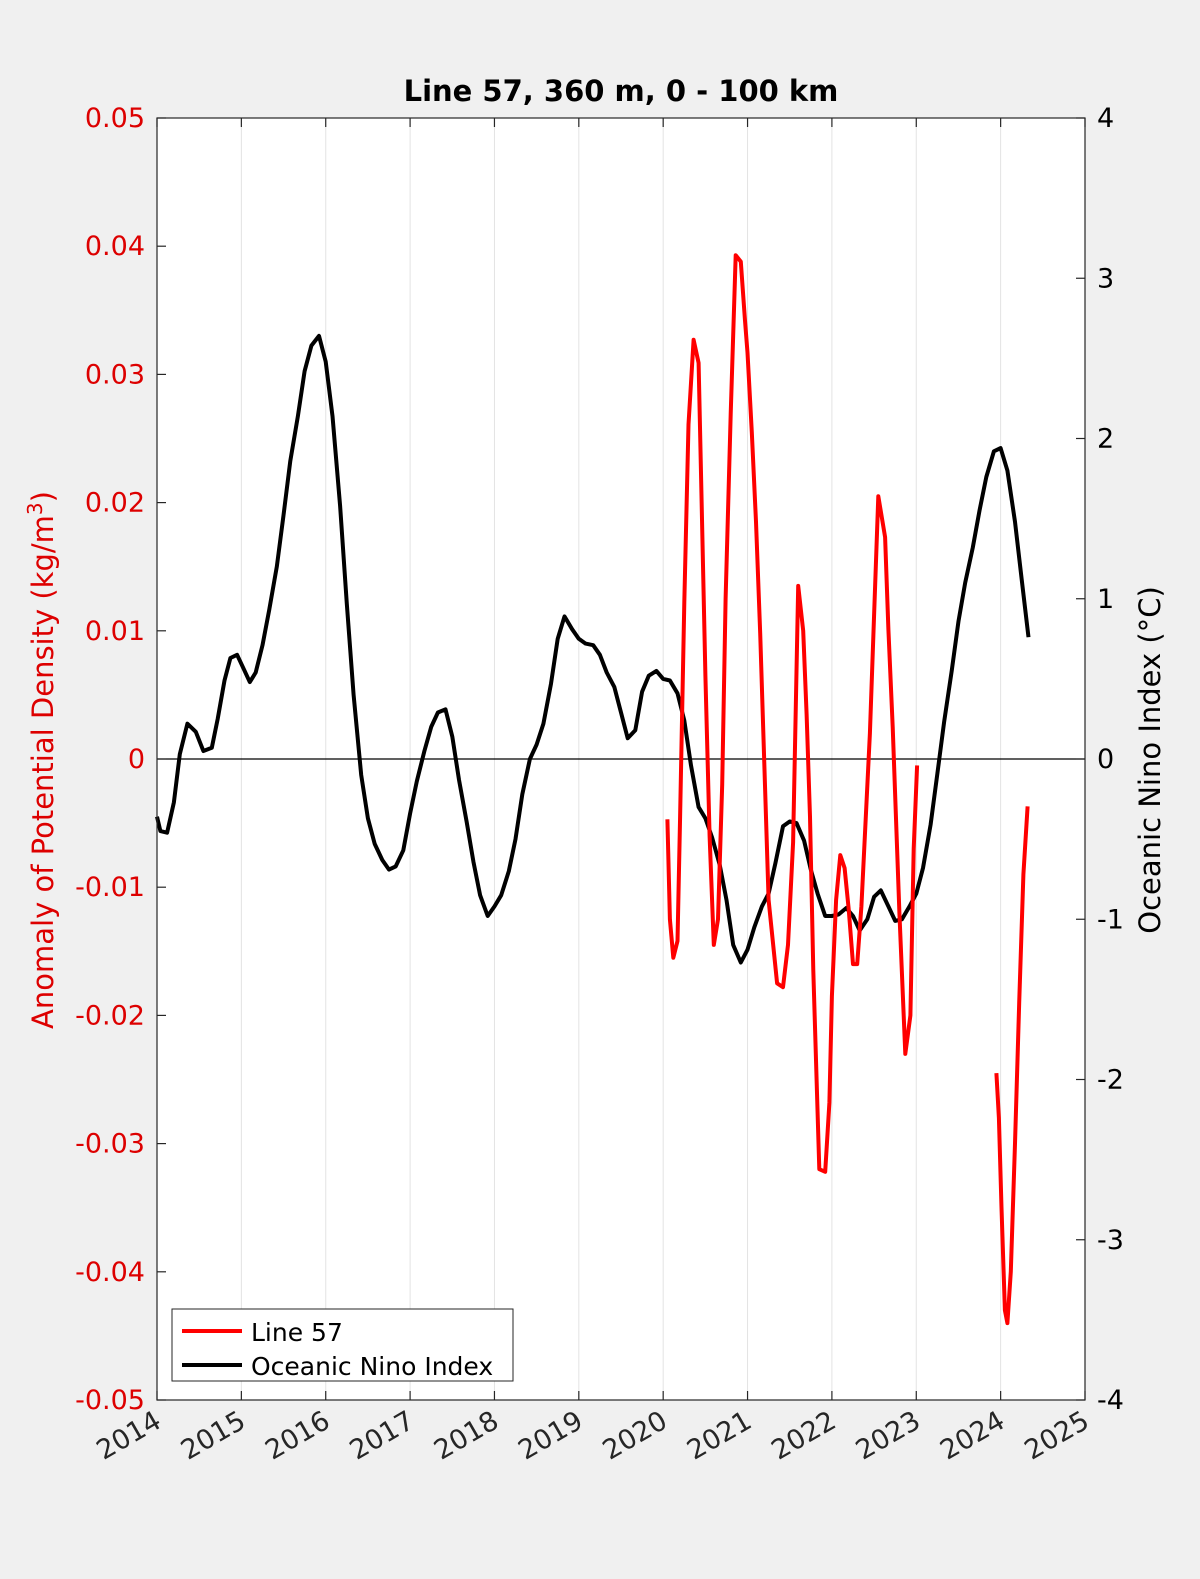 The image size is (1200, 1579). Describe the element at coordinates (115, 374) in the screenshot. I see `left-y-tick-label: 0.03` at that location.